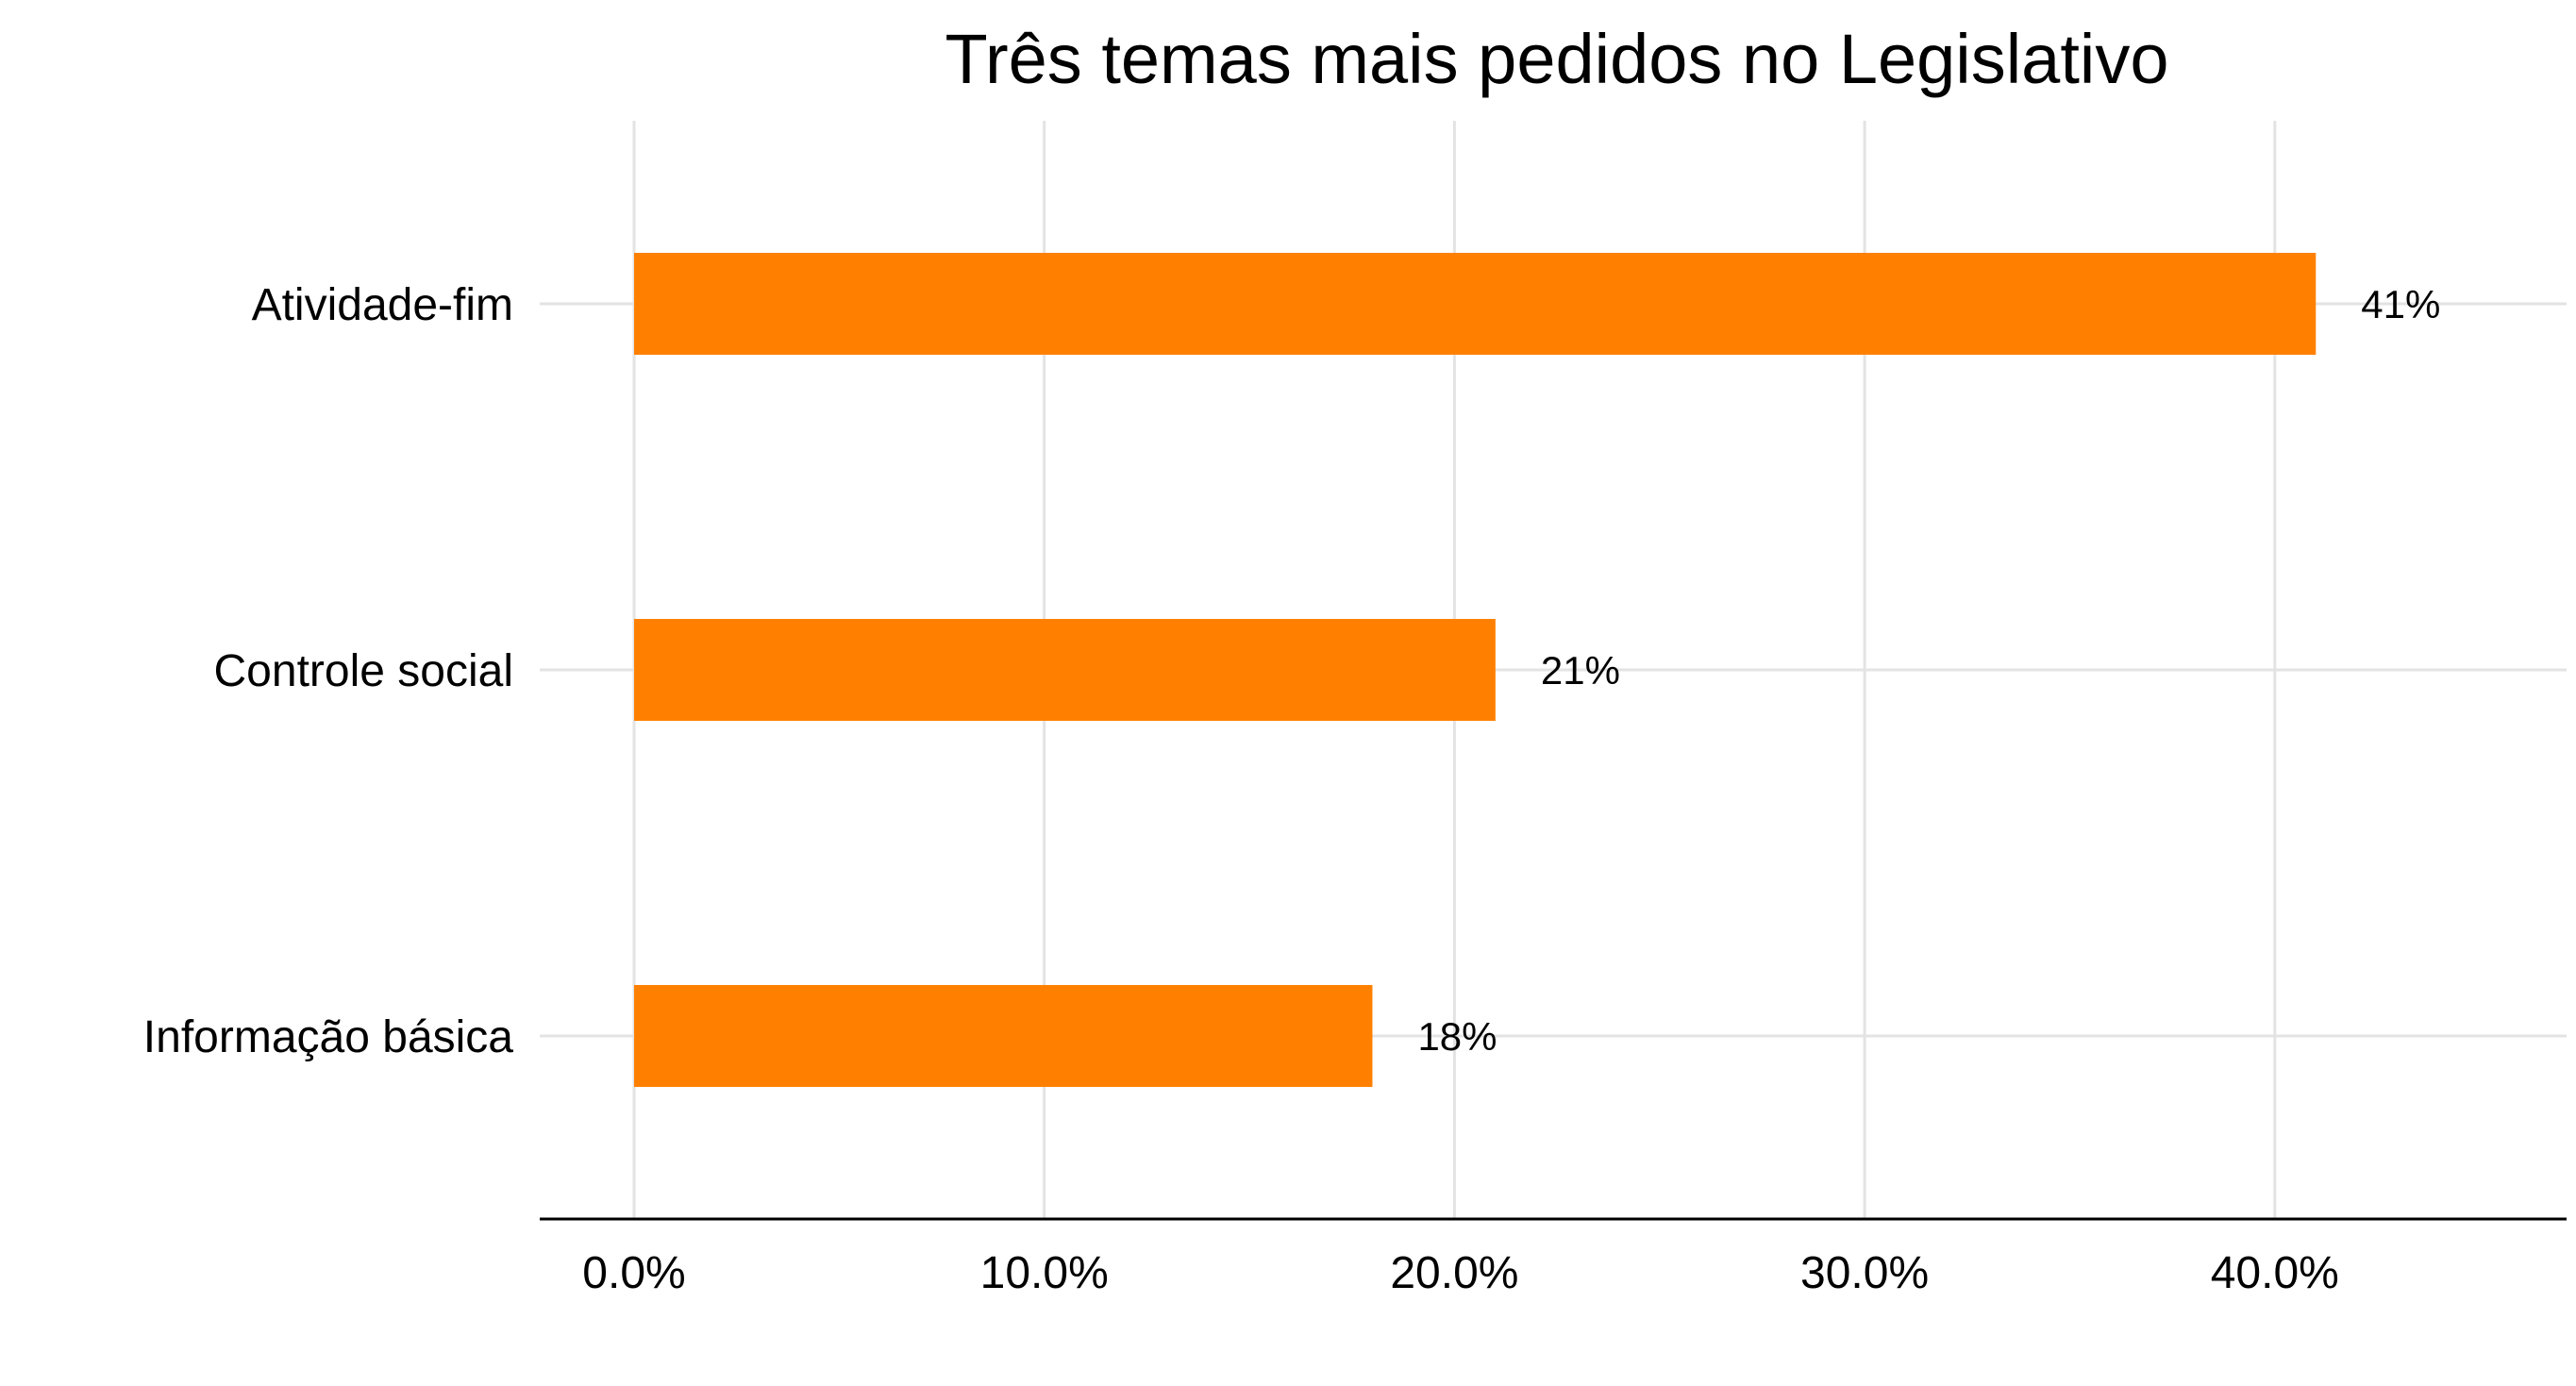 The image size is (2576, 1386). Describe the element at coordinates (1457, 1036) in the screenshot. I see `value-label-2: 18%` at that location.